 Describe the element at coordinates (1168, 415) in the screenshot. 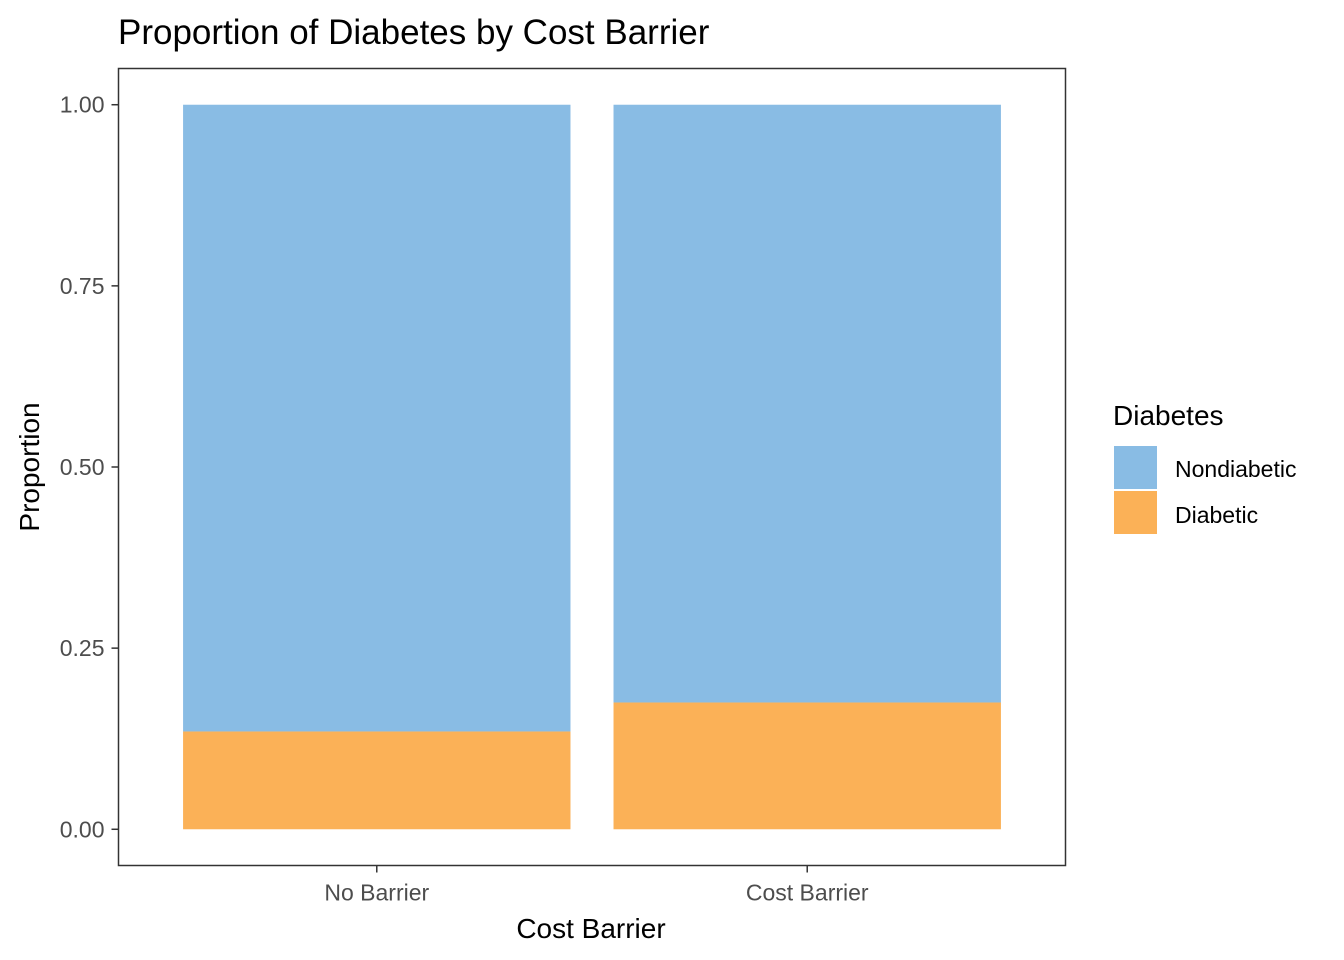

I see `legend-title: Diabetes` at that location.